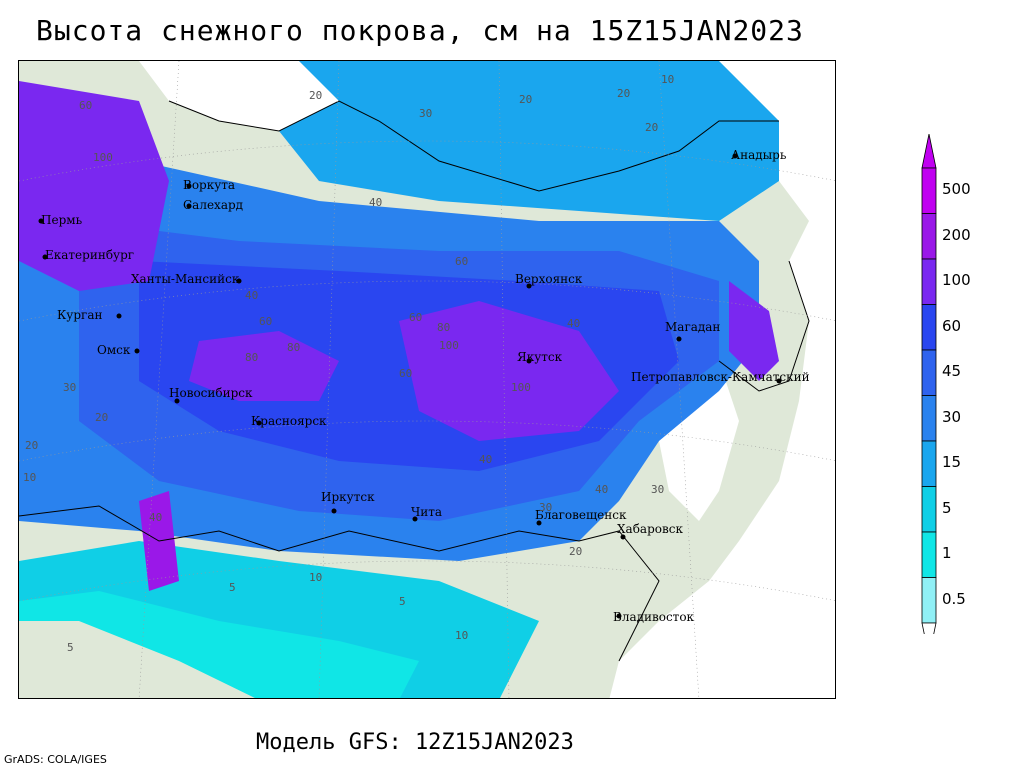  I want to click on city-label-krasnoyarsk: Красноярск, so click(289, 421).